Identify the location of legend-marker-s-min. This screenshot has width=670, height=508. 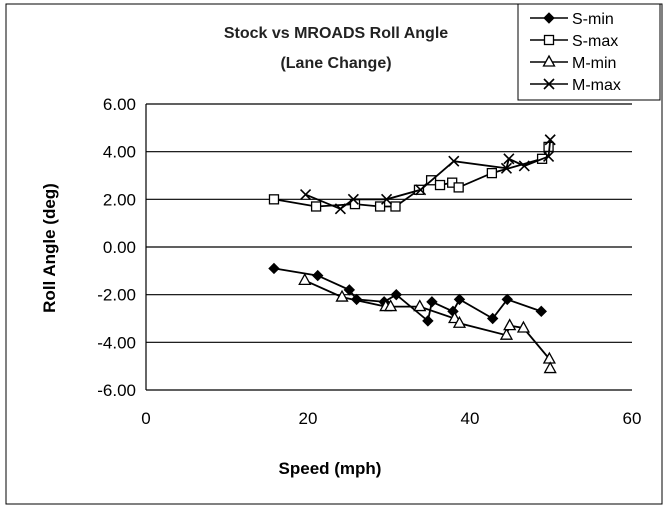
(549, 18).